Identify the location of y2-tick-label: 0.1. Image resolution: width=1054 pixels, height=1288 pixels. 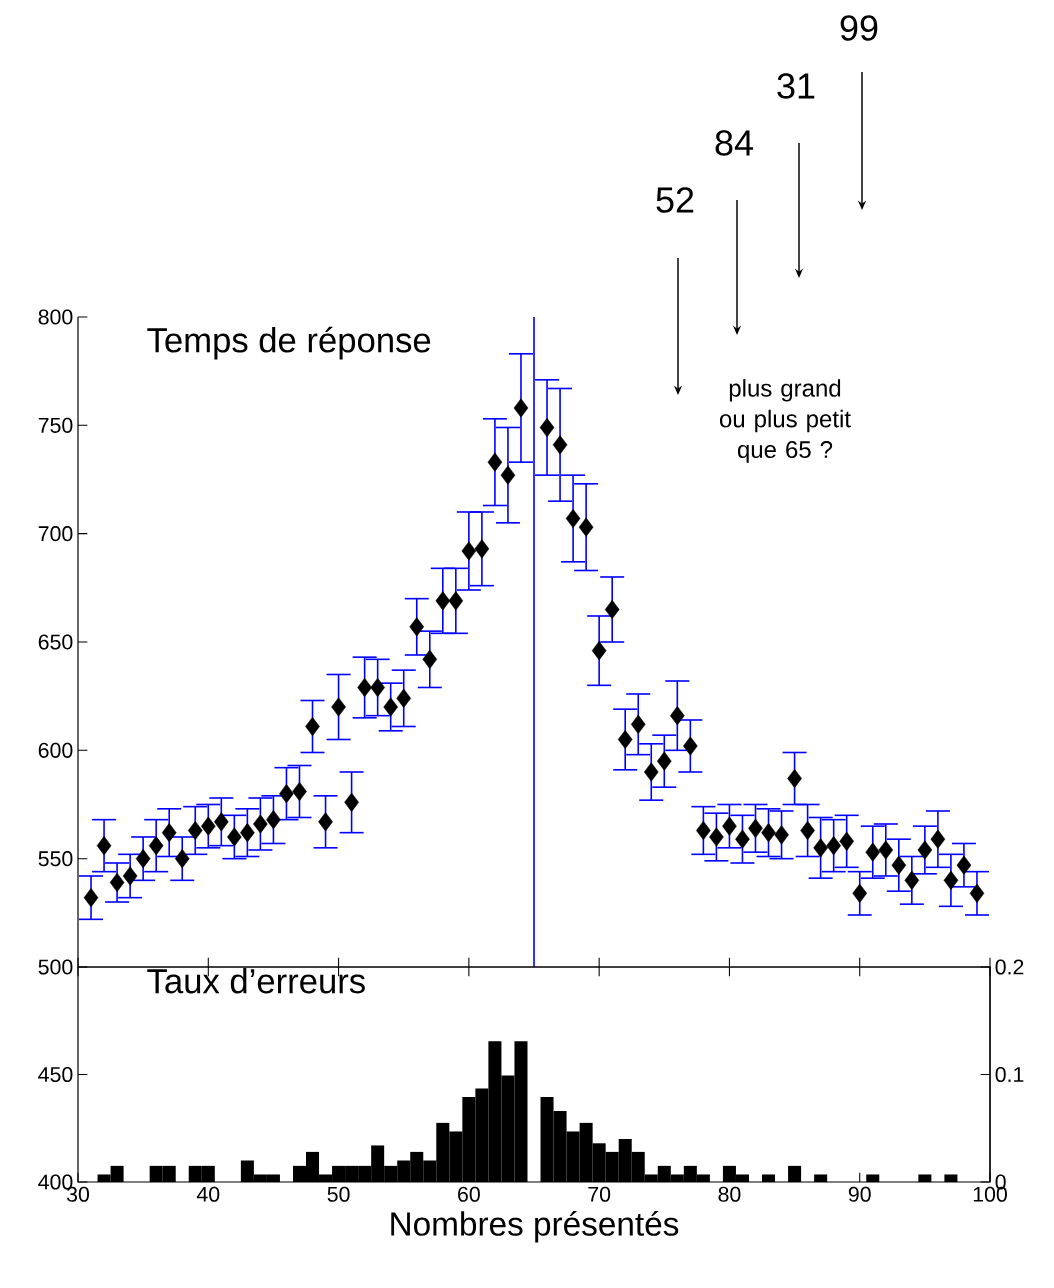
(1009, 1074).